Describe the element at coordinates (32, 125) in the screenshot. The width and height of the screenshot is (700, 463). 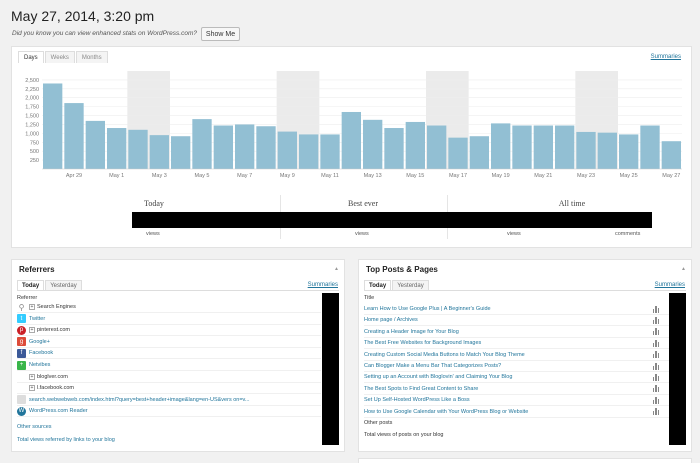
I see `y-tick-label: 1,250` at that location.